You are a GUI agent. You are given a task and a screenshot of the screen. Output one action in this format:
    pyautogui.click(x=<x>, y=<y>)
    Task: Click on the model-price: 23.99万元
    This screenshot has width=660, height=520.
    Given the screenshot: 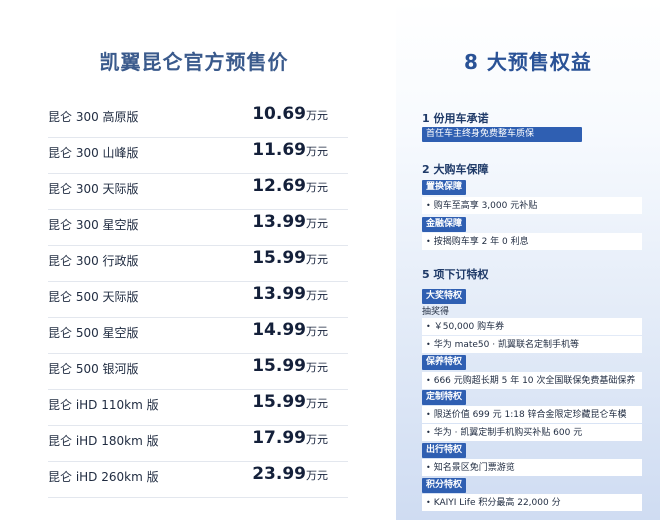 What is the action you would take?
    pyautogui.click(x=290, y=474)
    